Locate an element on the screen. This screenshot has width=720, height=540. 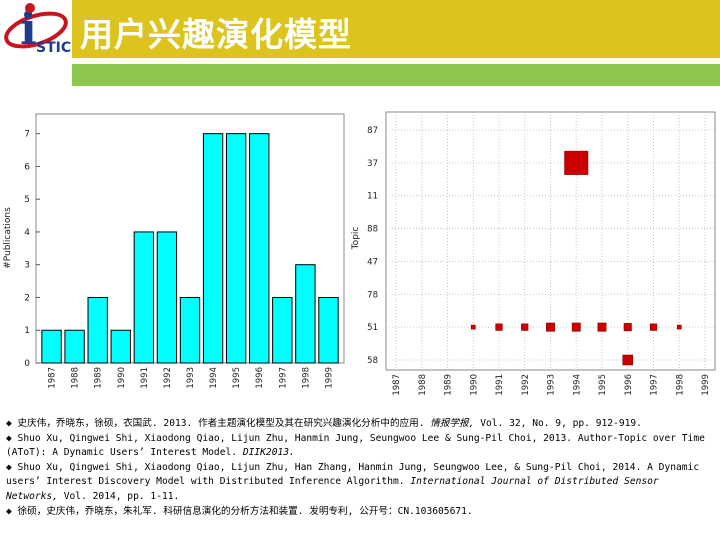
header-bar: i STIC 用户兴趣演化模型 is located at coordinates (360, 29).